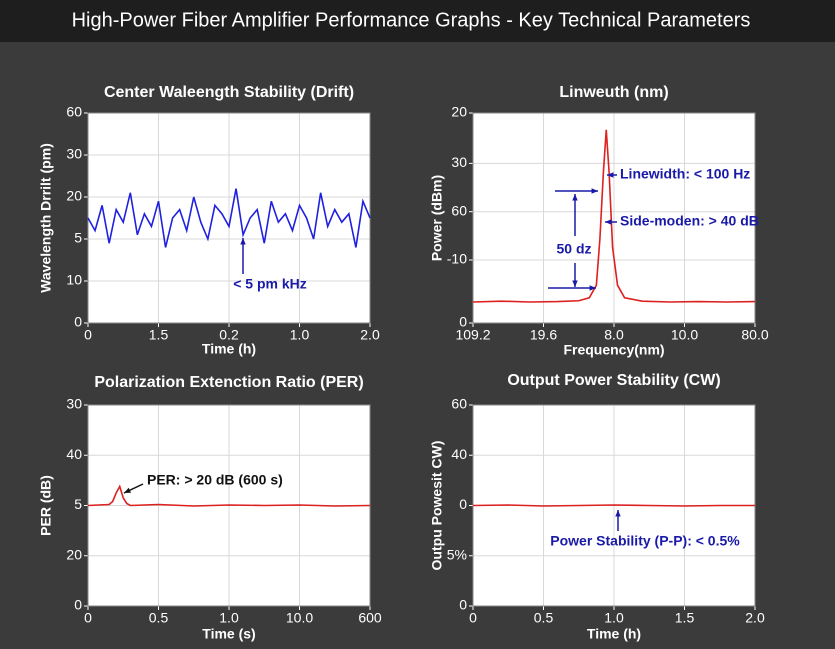 The height and width of the screenshot is (649, 835). I want to click on x-axis-label: Frequency(nm), so click(613, 350).